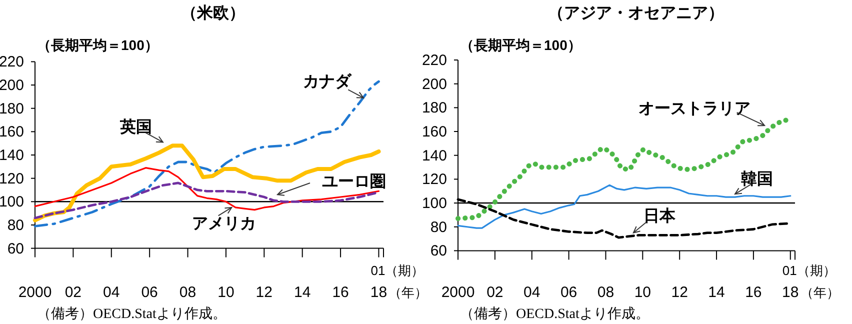 The image size is (852, 324). What do you see at coordinates (135, 127) in the screenshot?
I see `series-label: 英国` at bounding box center [135, 127].